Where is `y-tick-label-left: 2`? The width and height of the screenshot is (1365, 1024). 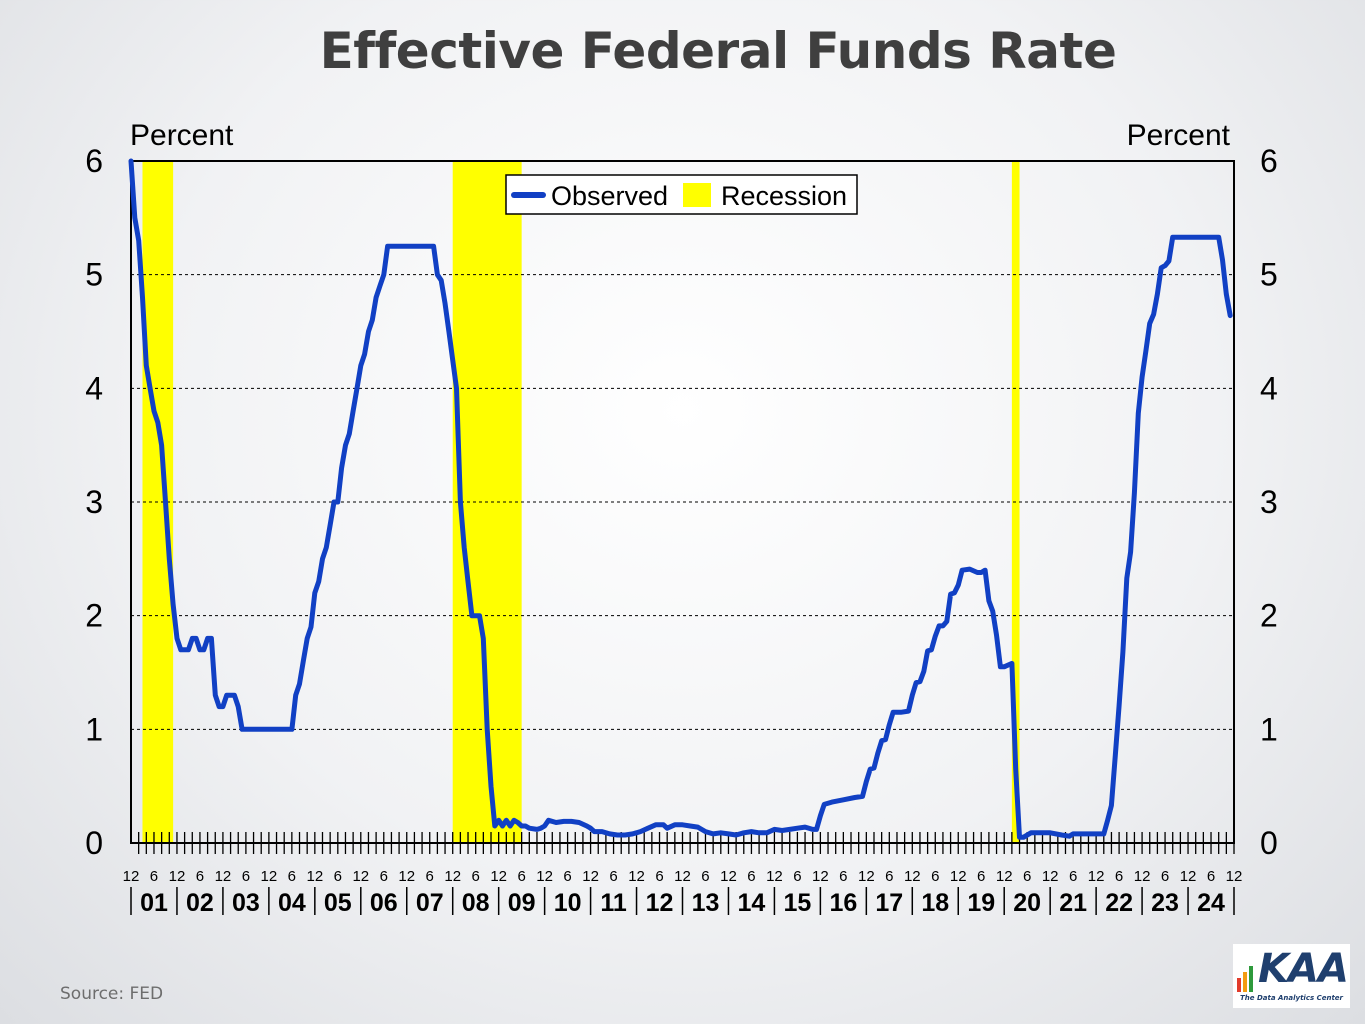 y-tick-label-left: 2 is located at coordinates (94, 616).